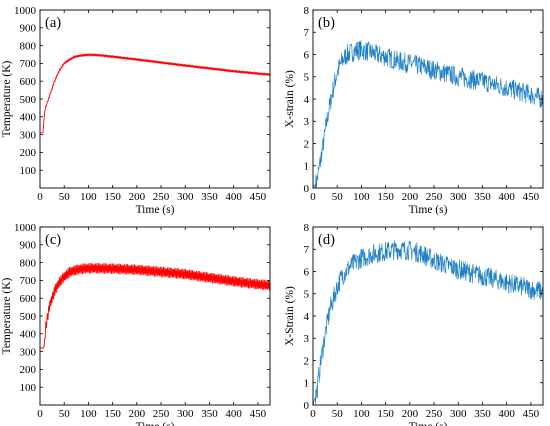 The height and width of the screenshot is (426, 550). Describe the element at coordinates (290, 316) in the screenshot. I see `y-axis-label: X-Strain (%)` at that location.